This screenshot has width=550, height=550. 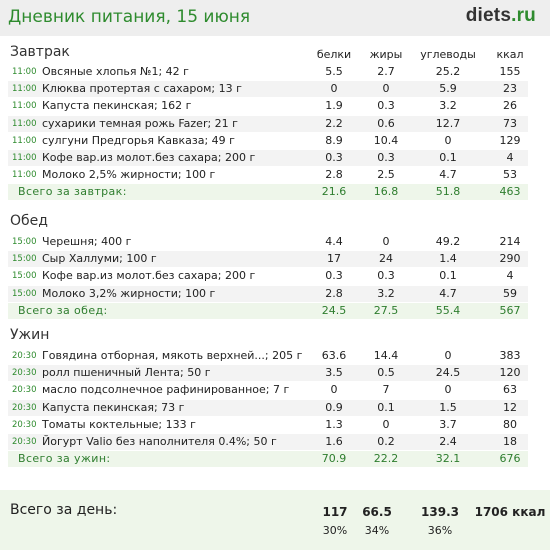 What do you see at coordinates (72, 192) in the screenshot?
I see `meal-total-label: Всего за завтрак:` at bounding box center [72, 192].